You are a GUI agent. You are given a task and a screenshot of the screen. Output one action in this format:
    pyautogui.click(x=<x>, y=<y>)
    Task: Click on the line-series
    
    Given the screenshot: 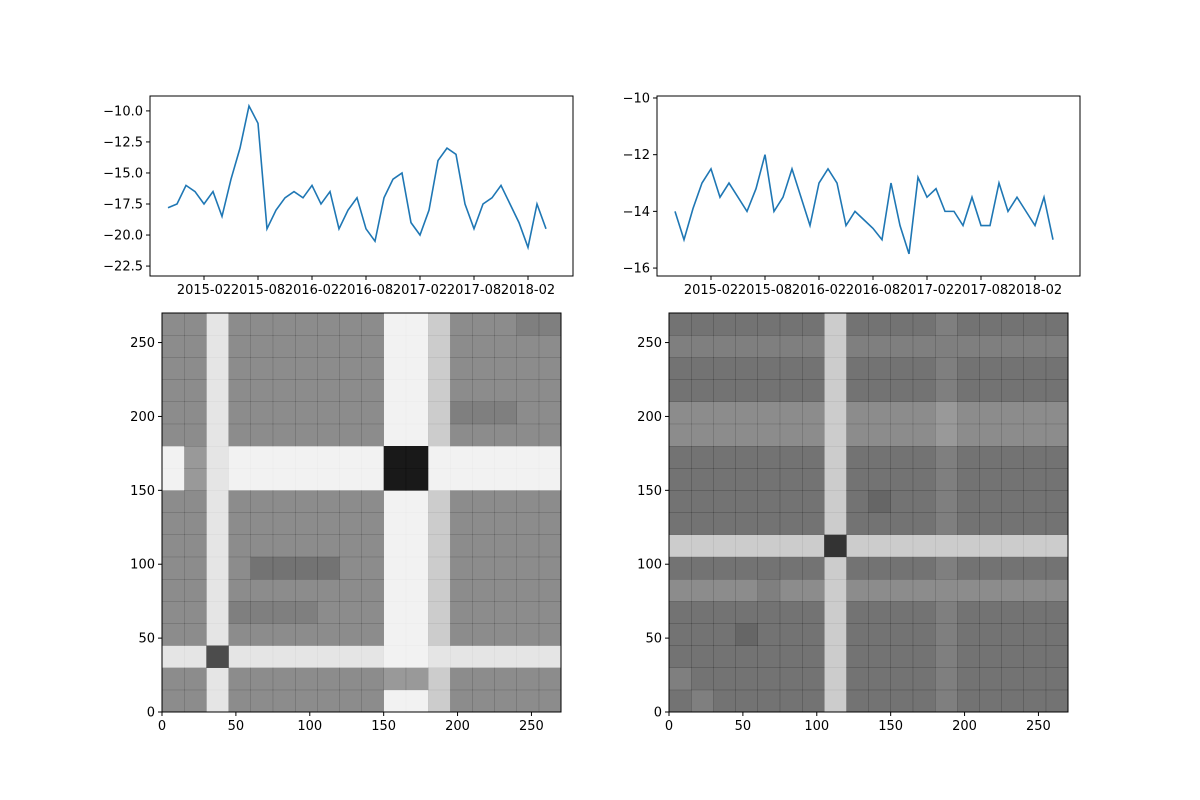 What is the action you would take?
    pyautogui.click(x=864, y=204)
    